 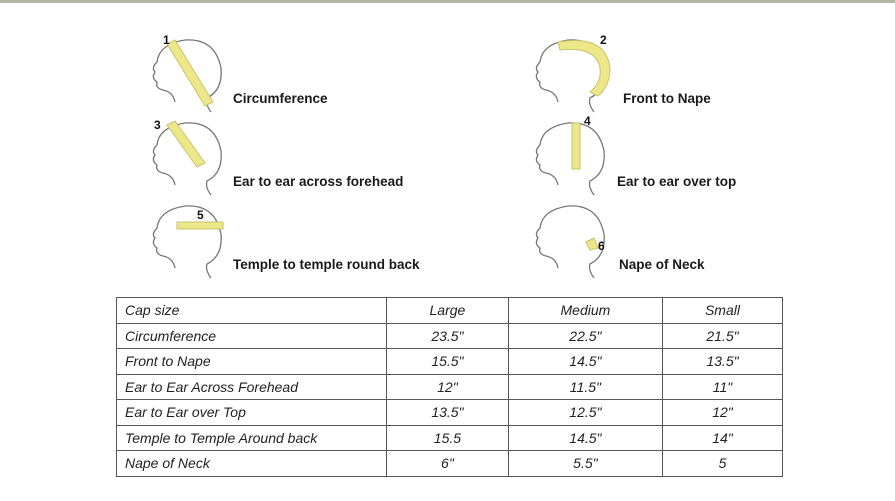 I want to click on svg-text: 1, so click(x=166, y=40).